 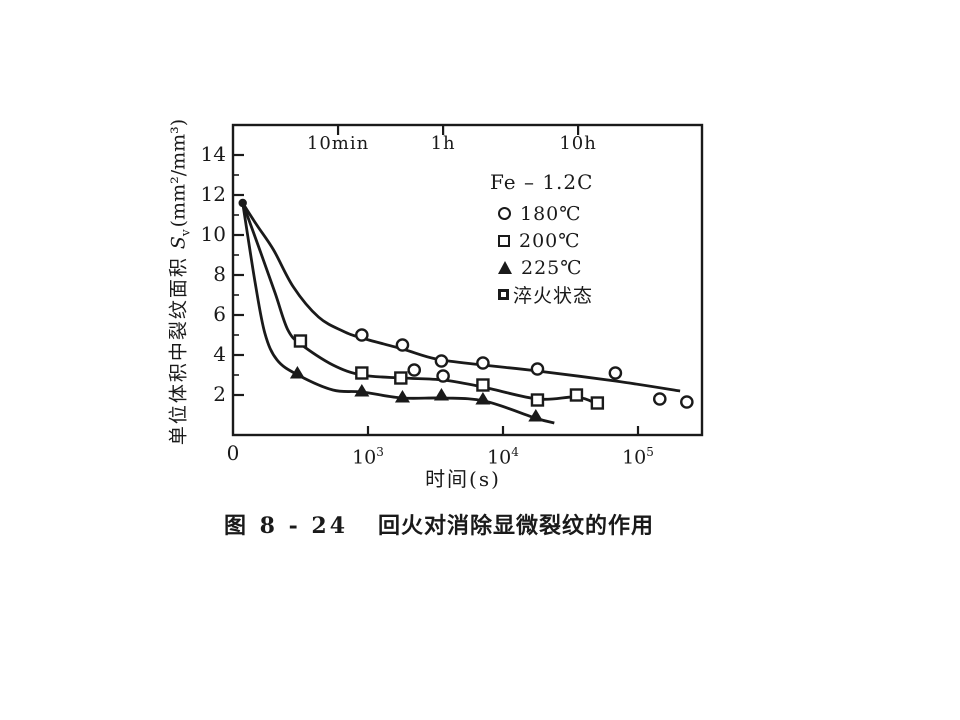 I want to click on open-circle-marker-icon, so click(x=504, y=213).